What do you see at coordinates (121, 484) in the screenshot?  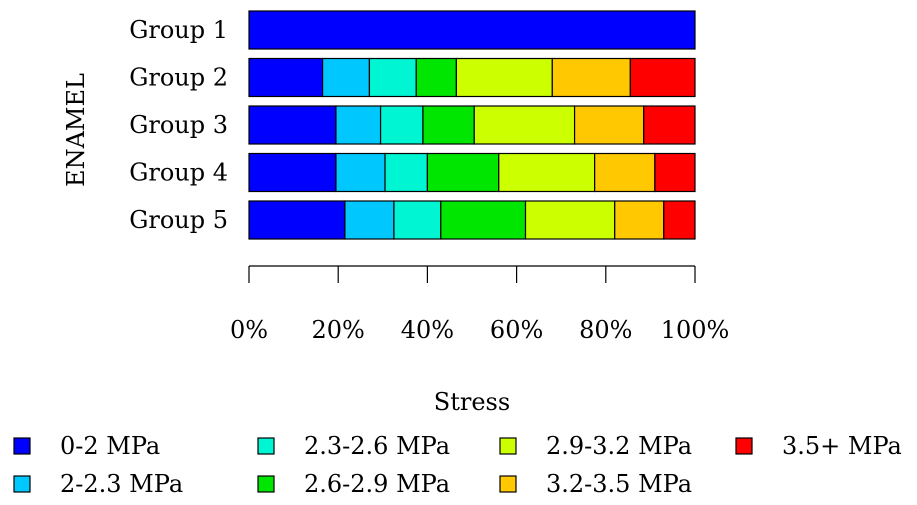 I see `legend-label: 2-2.3 MPa` at bounding box center [121, 484].